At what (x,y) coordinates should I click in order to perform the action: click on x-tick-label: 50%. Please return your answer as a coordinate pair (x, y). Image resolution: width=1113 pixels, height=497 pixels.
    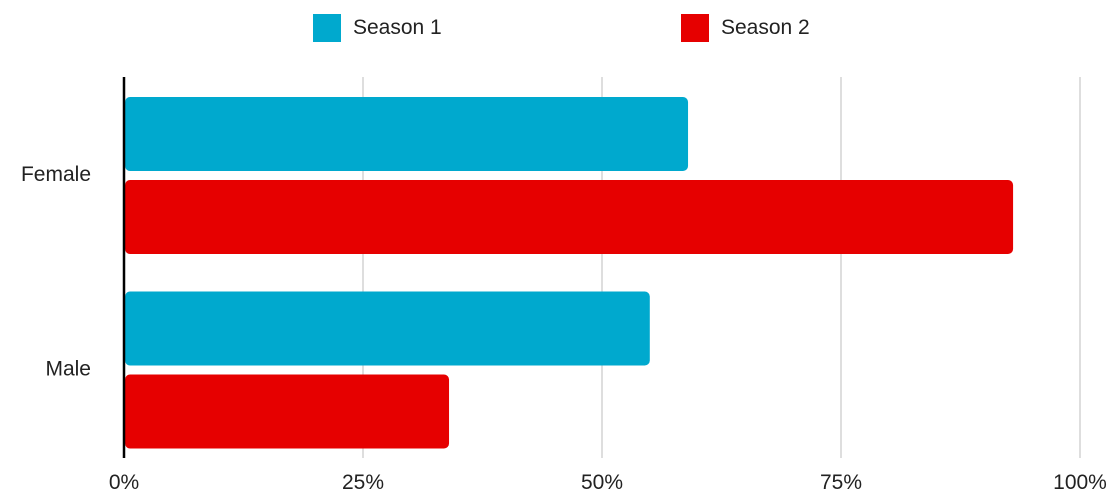
    Looking at the image, I should click on (602, 482).